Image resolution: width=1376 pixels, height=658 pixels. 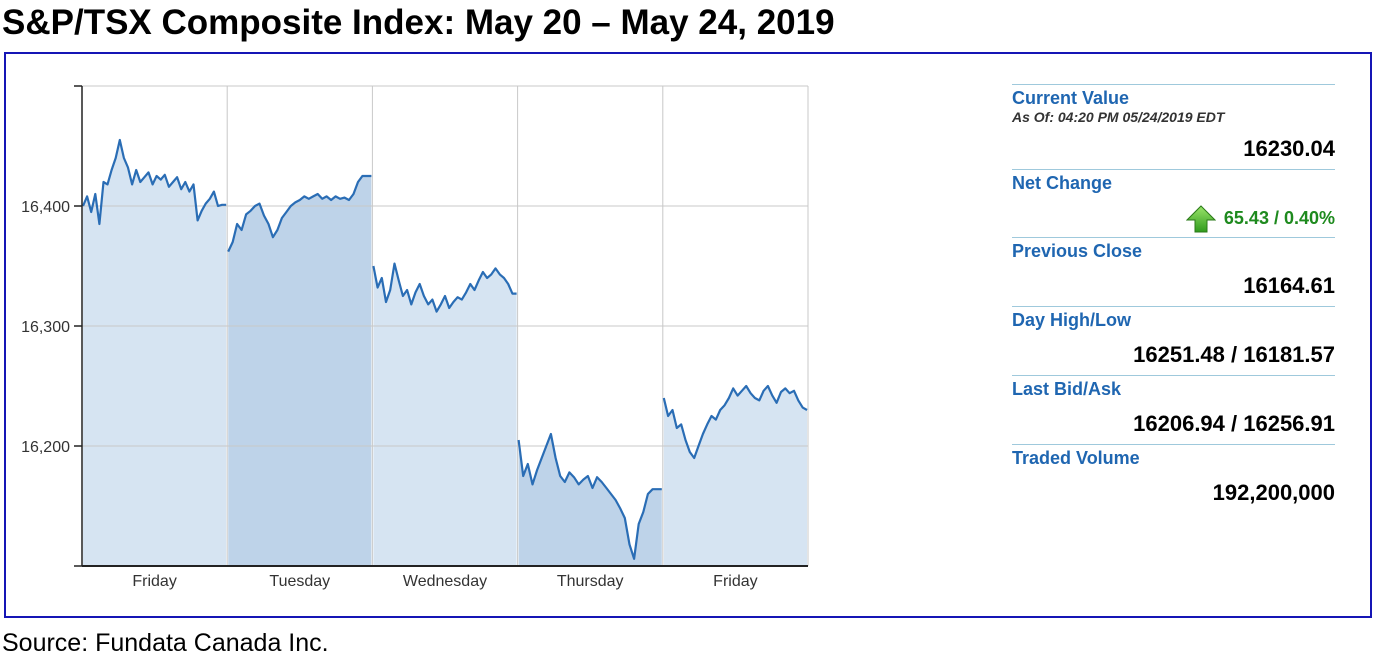 What do you see at coordinates (45, 327) in the screenshot?
I see `y-tick-label-2: 16,300` at bounding box center [45, 327].